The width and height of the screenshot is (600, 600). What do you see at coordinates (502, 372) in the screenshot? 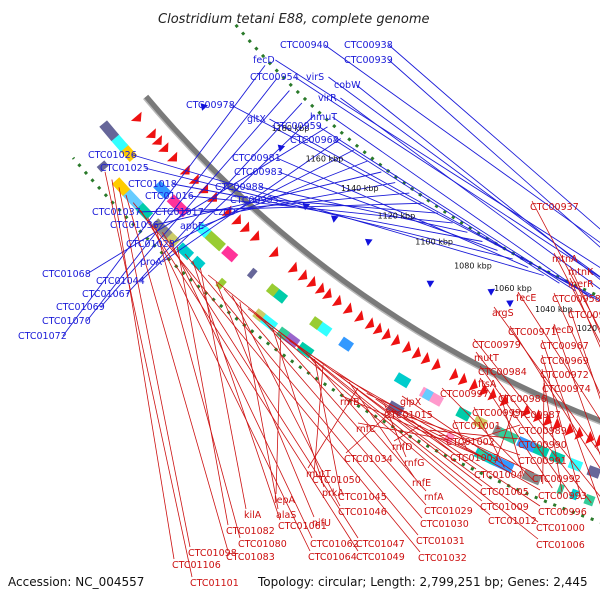
I see `reverse-gene-label: CTC00984` at bounding box center [502, 372].